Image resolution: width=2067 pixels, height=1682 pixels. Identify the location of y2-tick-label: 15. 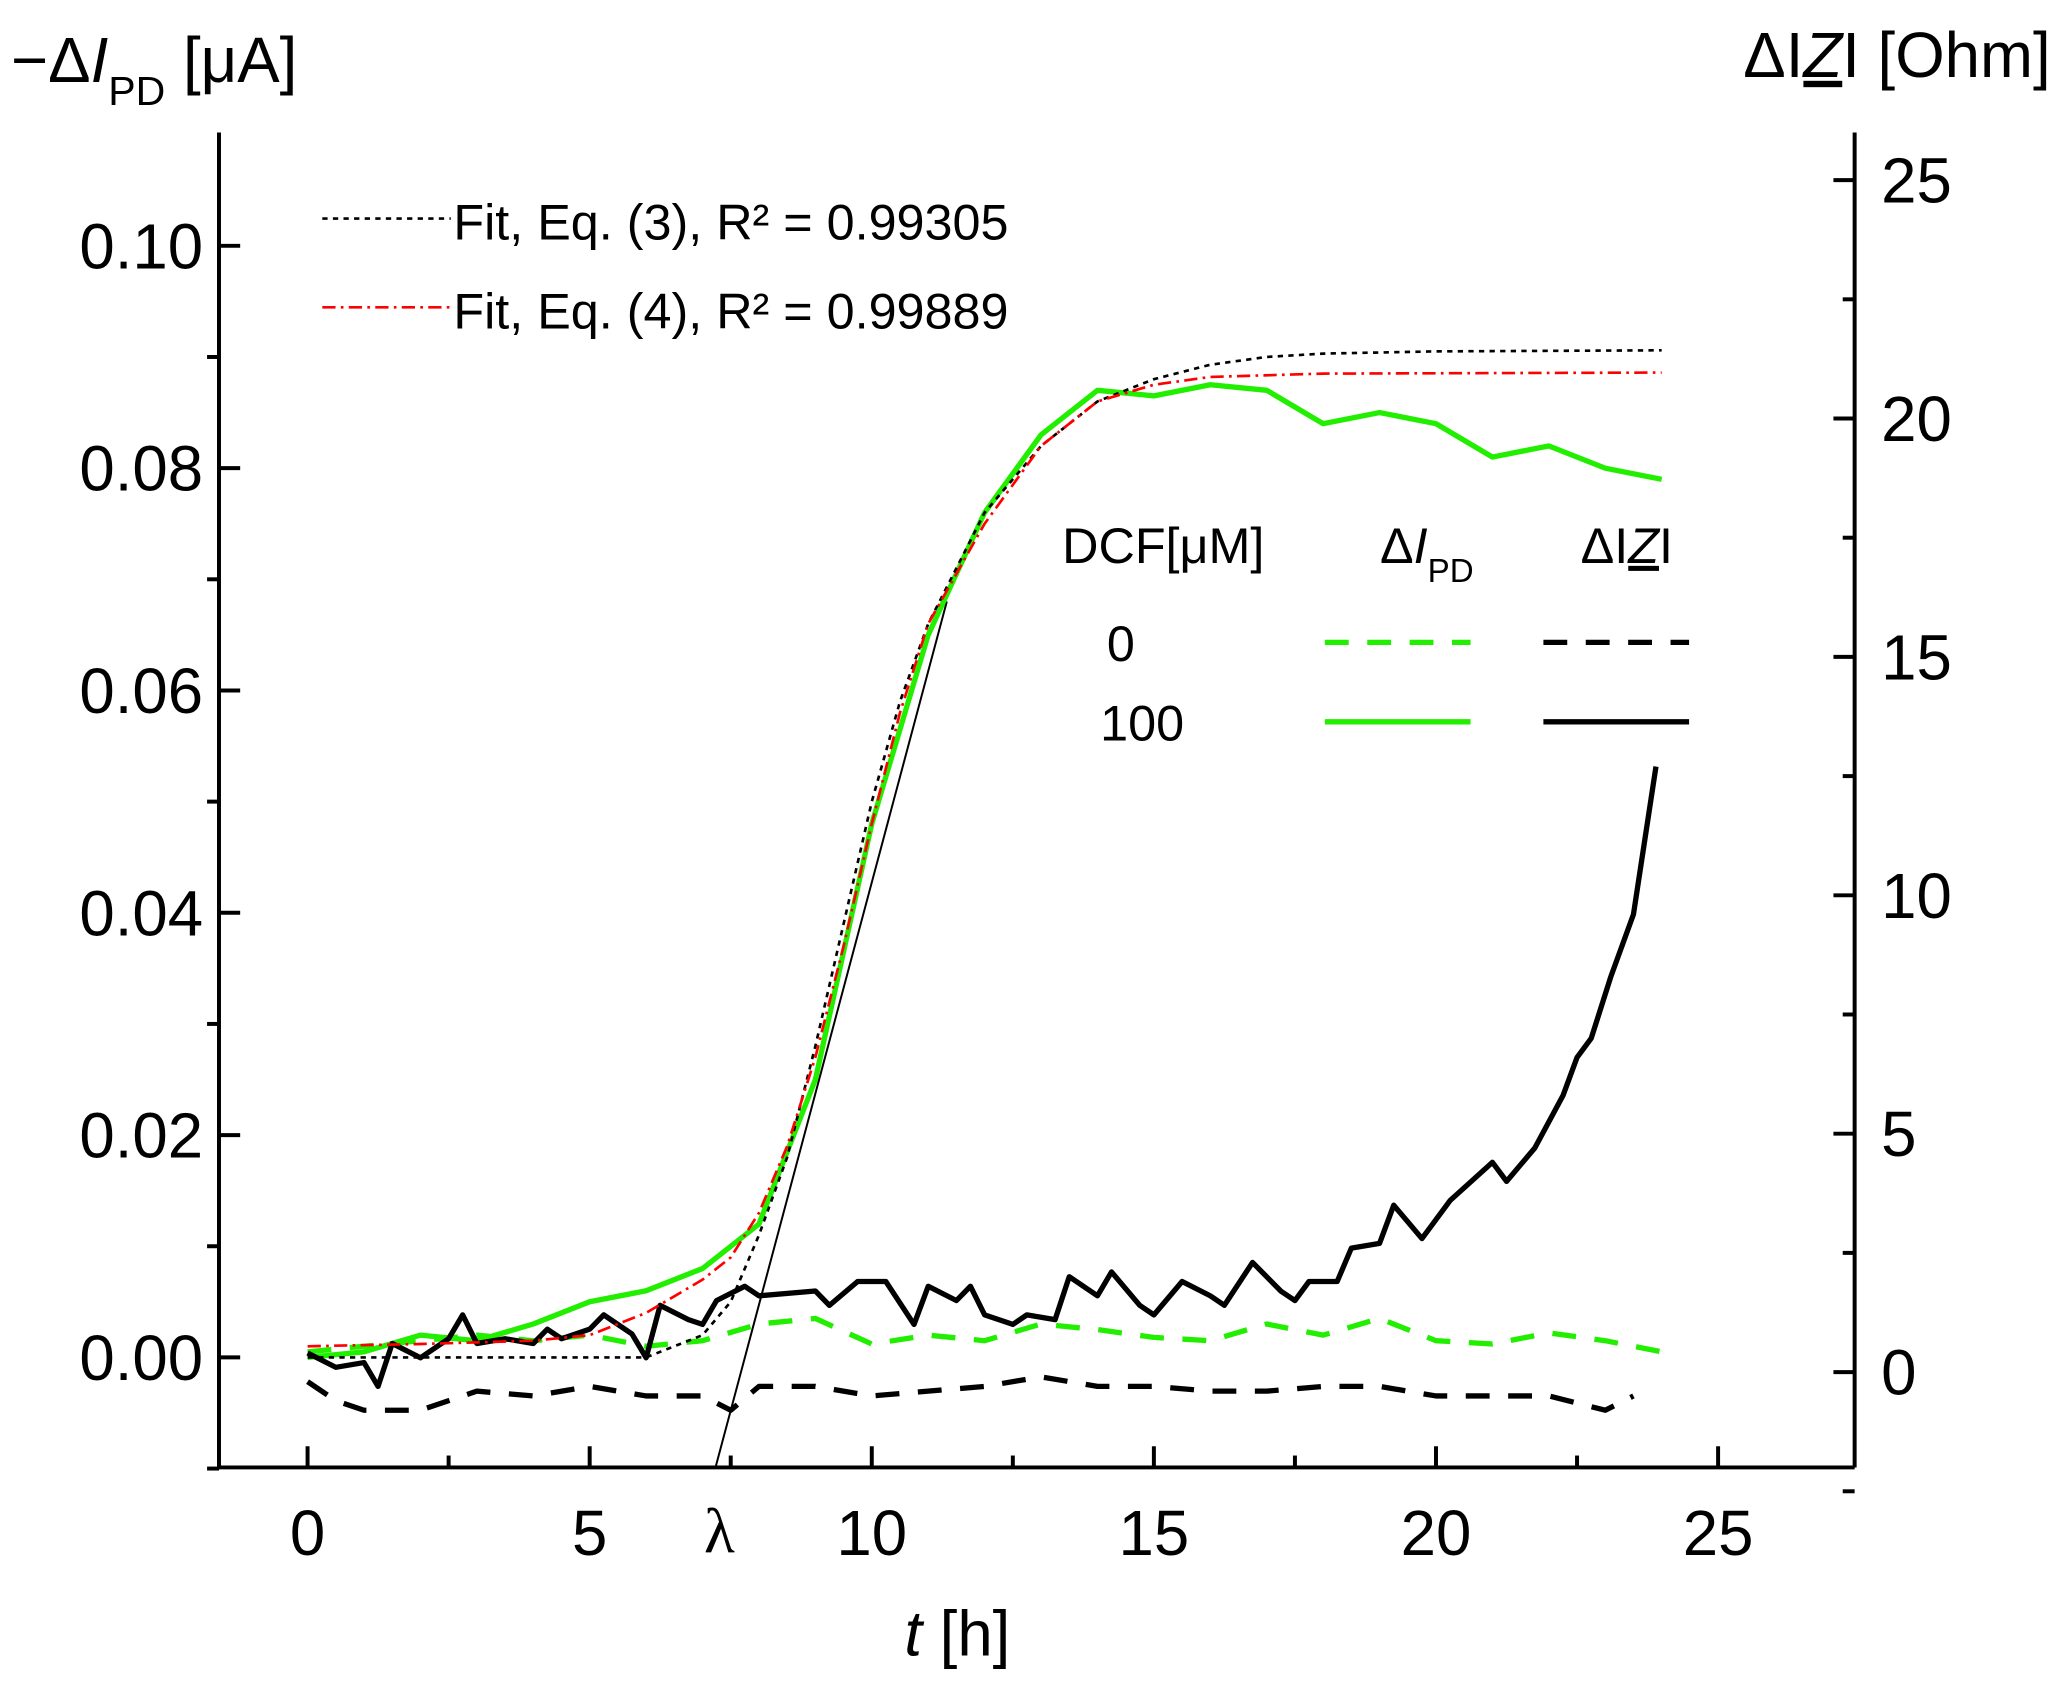
(1916, 657).